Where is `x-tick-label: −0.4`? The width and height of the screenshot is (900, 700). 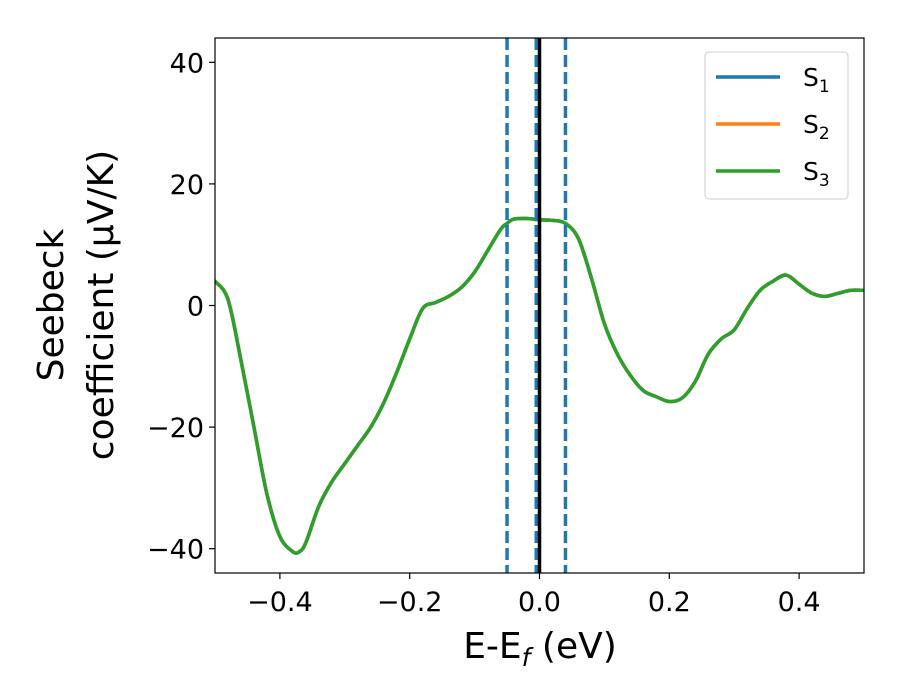
x-tick-label: −0.4 is located at coordinates (280, 602).